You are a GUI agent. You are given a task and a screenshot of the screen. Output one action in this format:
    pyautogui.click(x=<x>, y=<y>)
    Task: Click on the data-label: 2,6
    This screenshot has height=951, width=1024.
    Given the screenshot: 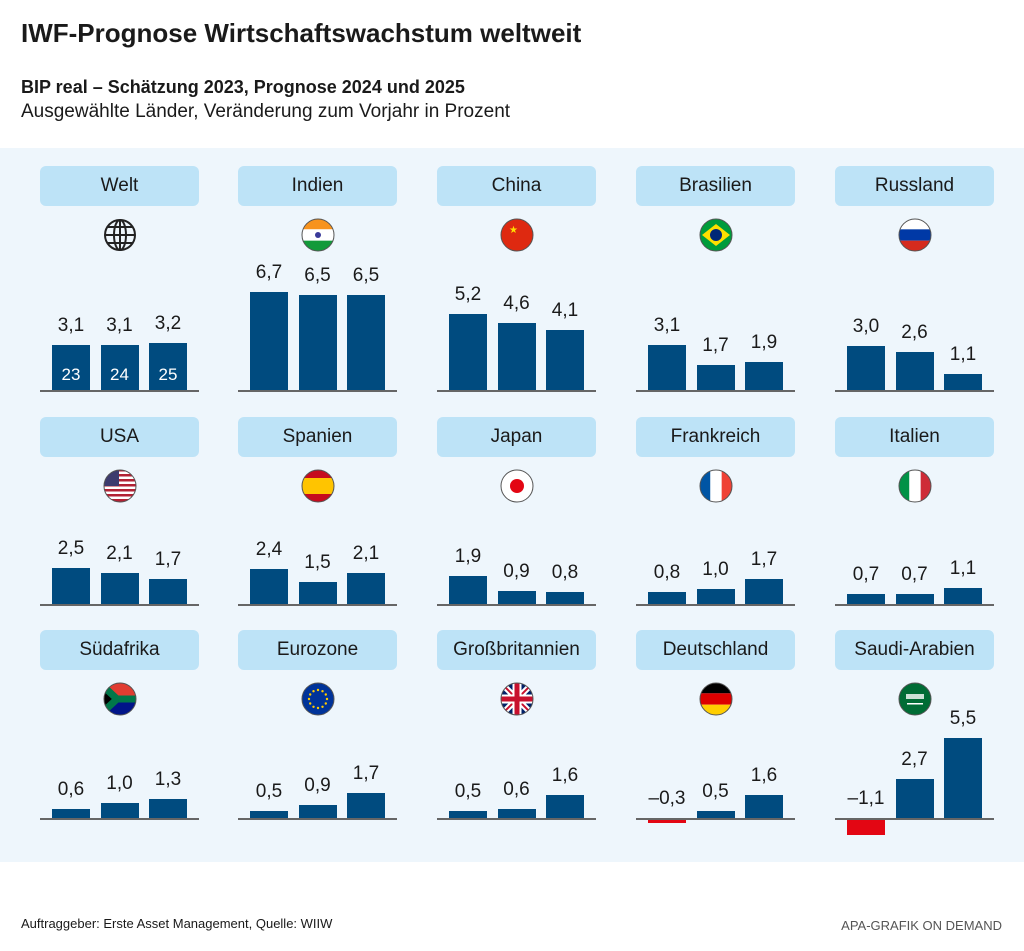 What is the action you would take?
    pyautogui.click(x=914, y=333)
    